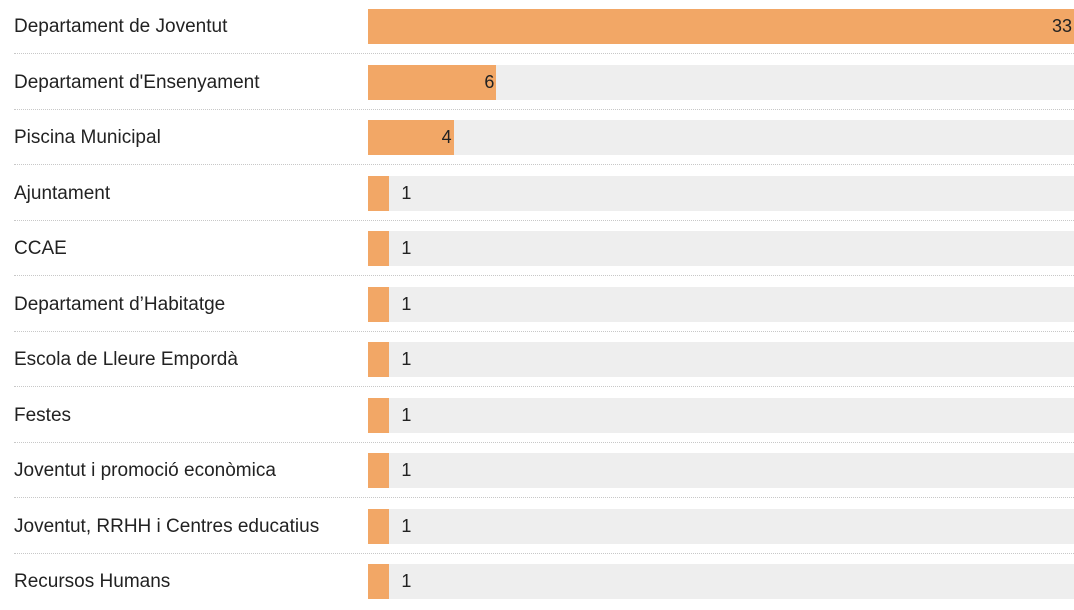 The width and height of the screenshot is (1074, 610). I want to click on bar-row: Recursos Humans 1, so click(537, 582).